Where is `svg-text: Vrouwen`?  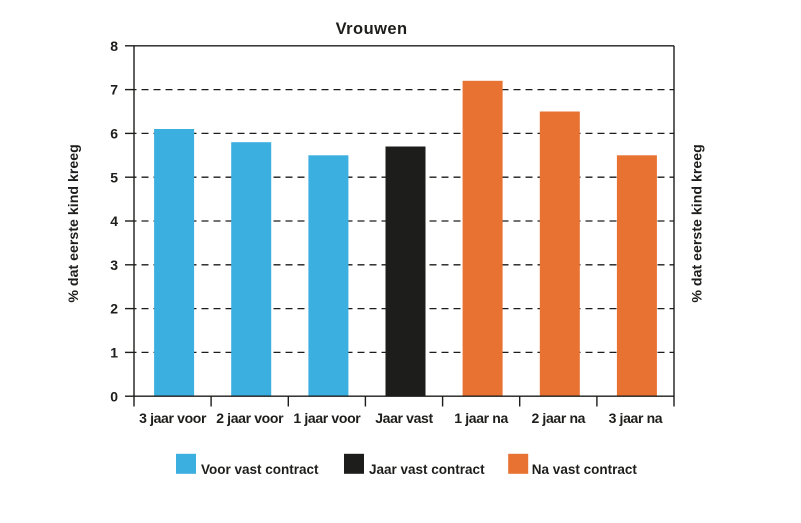 svg-text: Vrouwen is located at coordinates (372, 29).